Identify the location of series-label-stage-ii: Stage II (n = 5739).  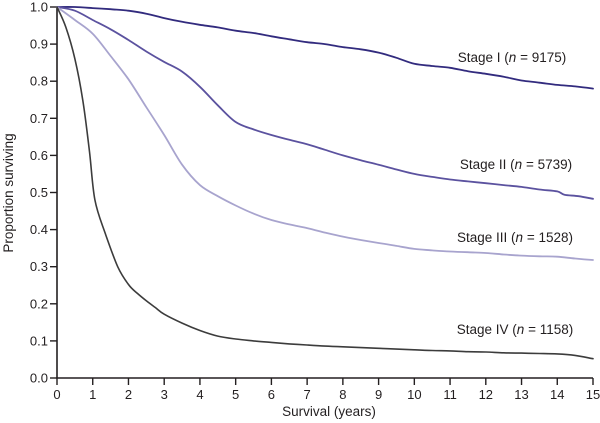
(516, 164).